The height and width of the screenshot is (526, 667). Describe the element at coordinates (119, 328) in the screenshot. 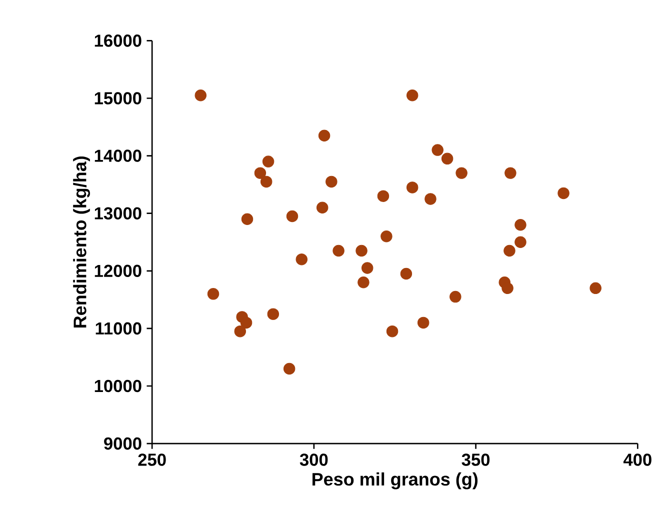

I see `y-tick-label: 11000` at that location.